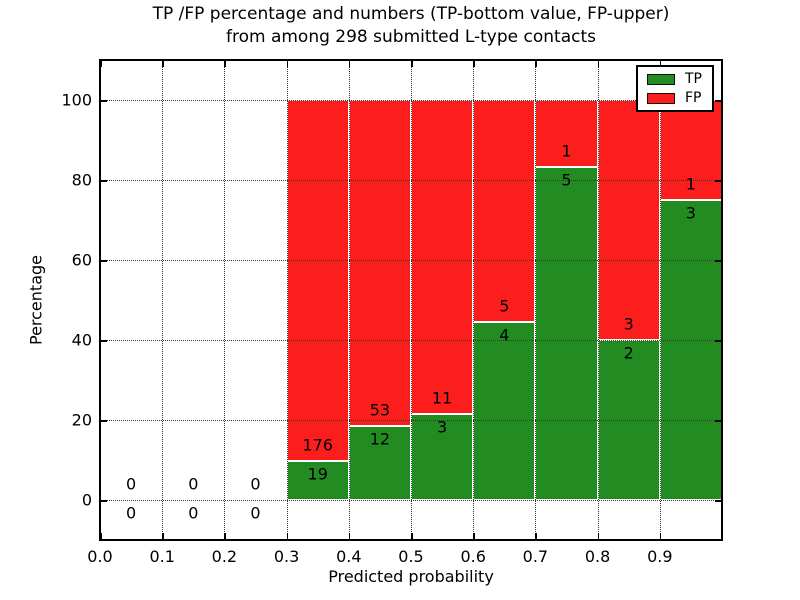  Describe the element at coordinates (225, 300) in the screenshot. I see `gridline-x-0.2` at that location.